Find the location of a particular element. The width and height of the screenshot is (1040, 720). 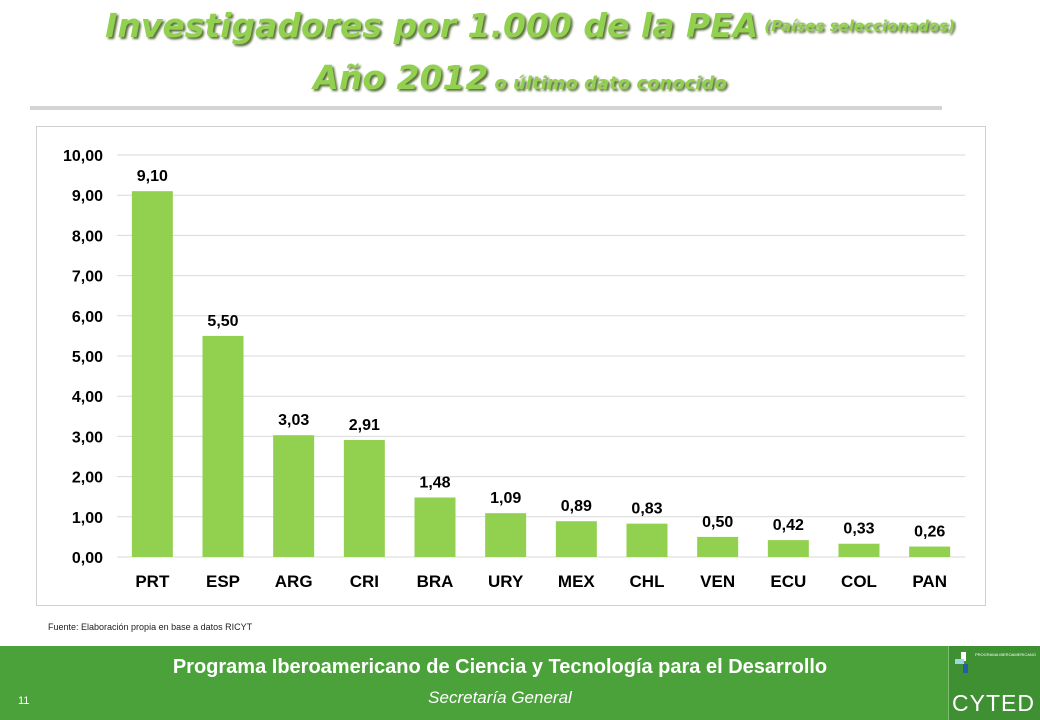

bar-cri is located at coordinates (364, 498).